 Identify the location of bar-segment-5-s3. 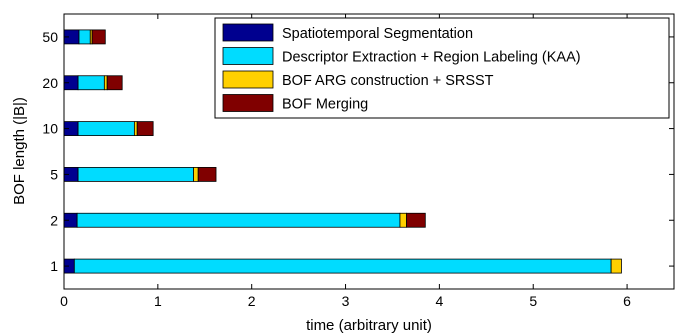
(196, 174).